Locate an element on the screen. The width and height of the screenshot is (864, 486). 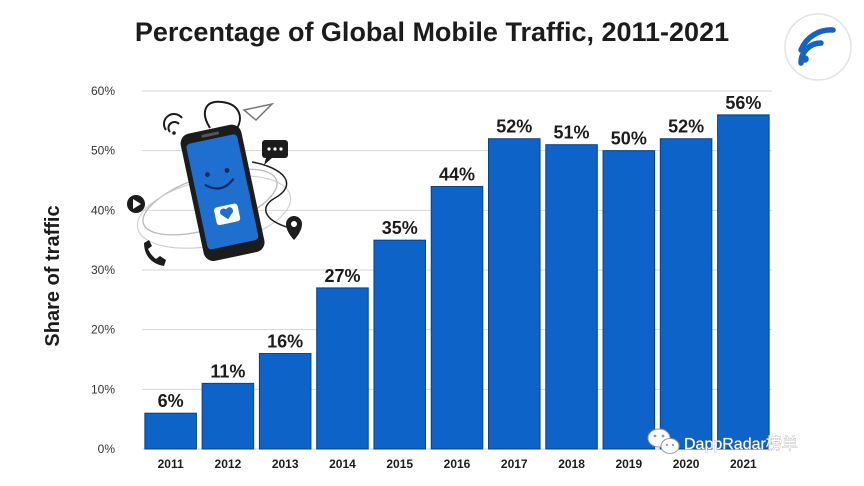
smartphone-illustration-icon is located at coordinates (214, 183).